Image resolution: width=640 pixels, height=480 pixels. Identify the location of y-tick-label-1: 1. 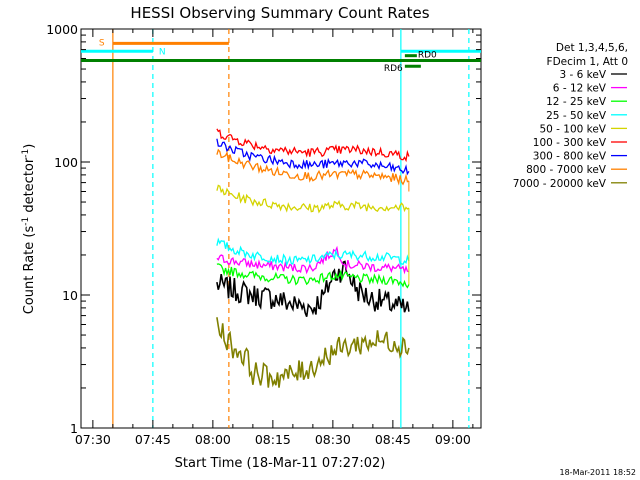
(74, 428).